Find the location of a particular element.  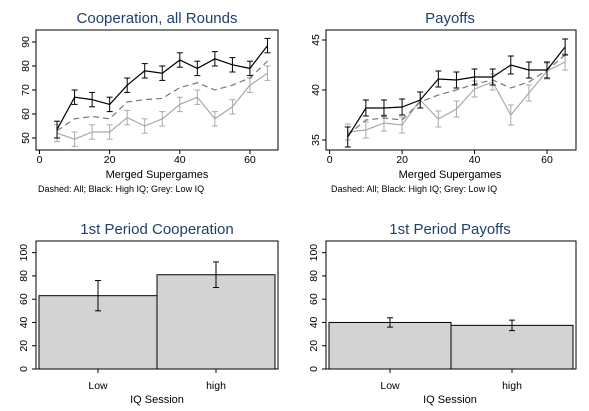

chart-title: 1st Period Cooperation is located at coordinates (156, 229).